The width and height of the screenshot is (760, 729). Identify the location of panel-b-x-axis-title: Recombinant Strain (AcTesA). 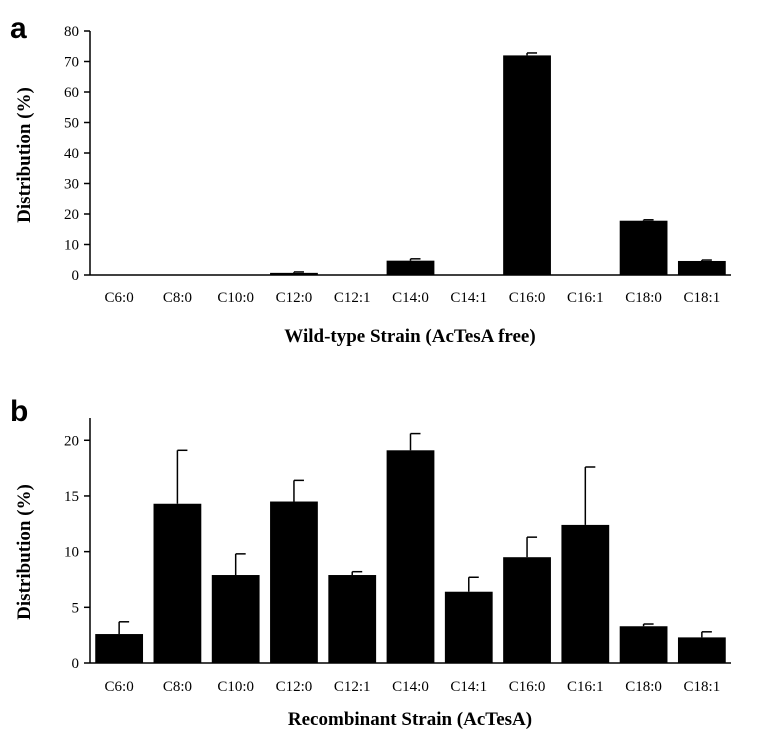
(410, 719).